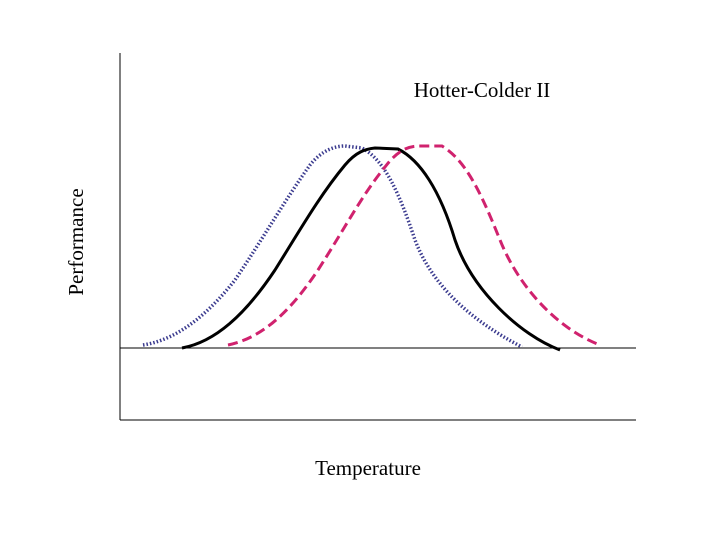  What do you see at coordinates (76, 241) in the screenshot?
I see `y-axis-label: Performance` at bounding box center [76, 241].